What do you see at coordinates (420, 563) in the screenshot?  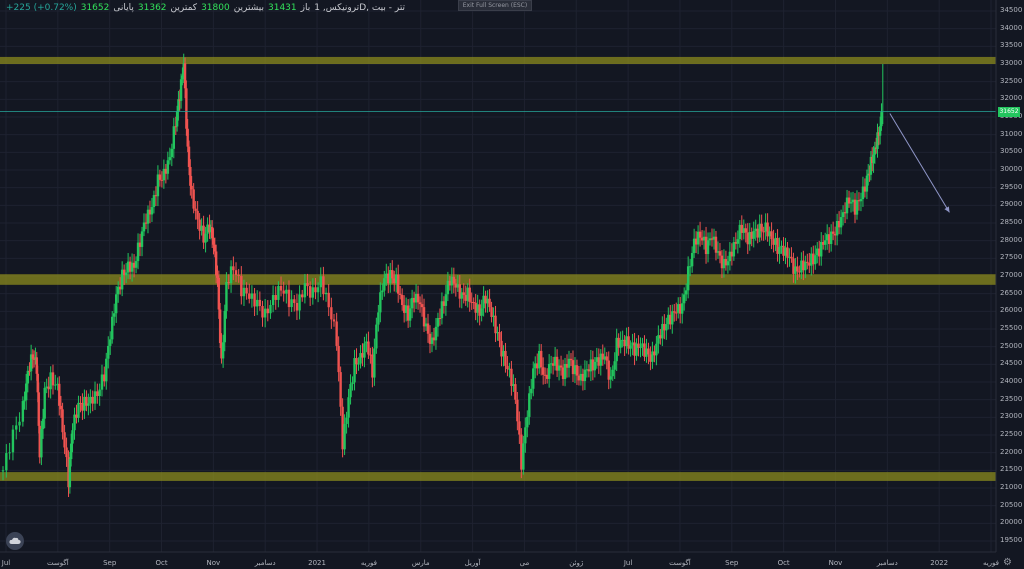 I see `time-tick-label: مارس` at bounding box center [420, 563].